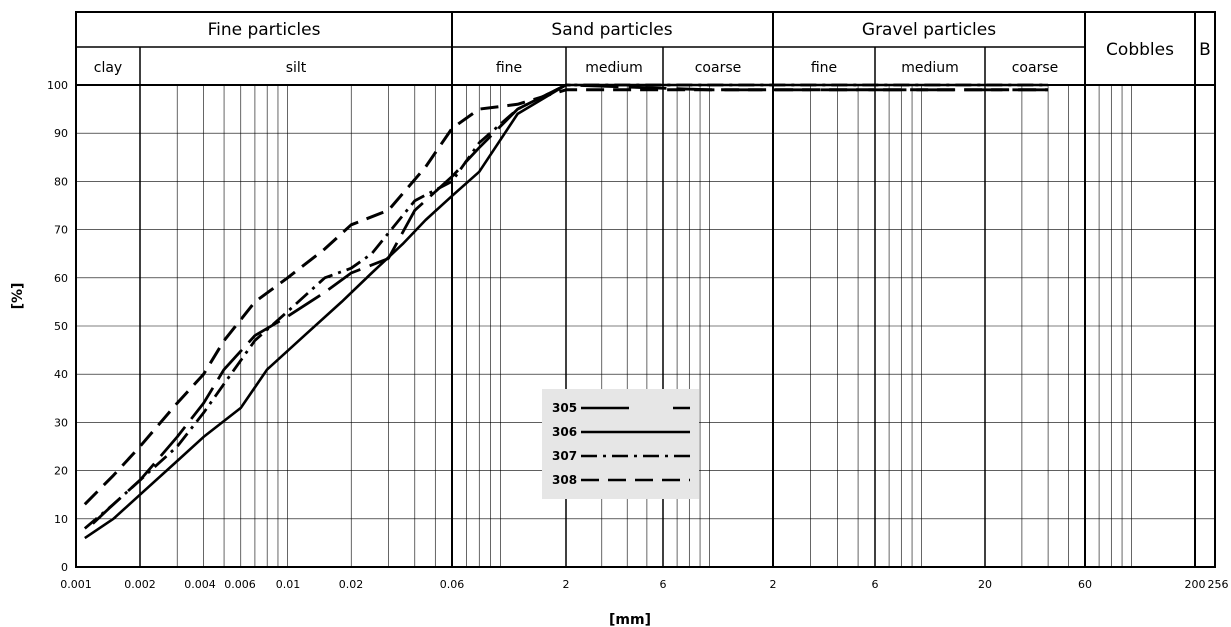 The image size is (1231, 627). Describe the element at coordinates (452, 584) in the screenshot. I see `x-tick-label: 0.06` at that location.